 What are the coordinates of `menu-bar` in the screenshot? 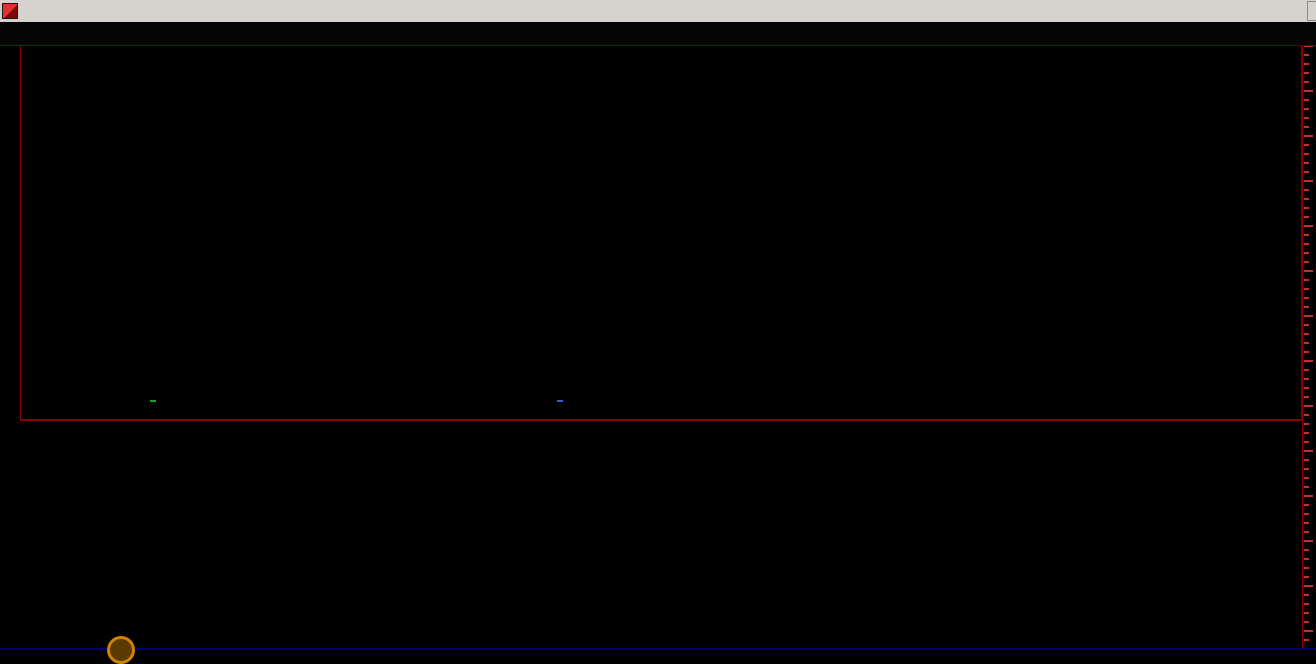 It's located at (658, 11).